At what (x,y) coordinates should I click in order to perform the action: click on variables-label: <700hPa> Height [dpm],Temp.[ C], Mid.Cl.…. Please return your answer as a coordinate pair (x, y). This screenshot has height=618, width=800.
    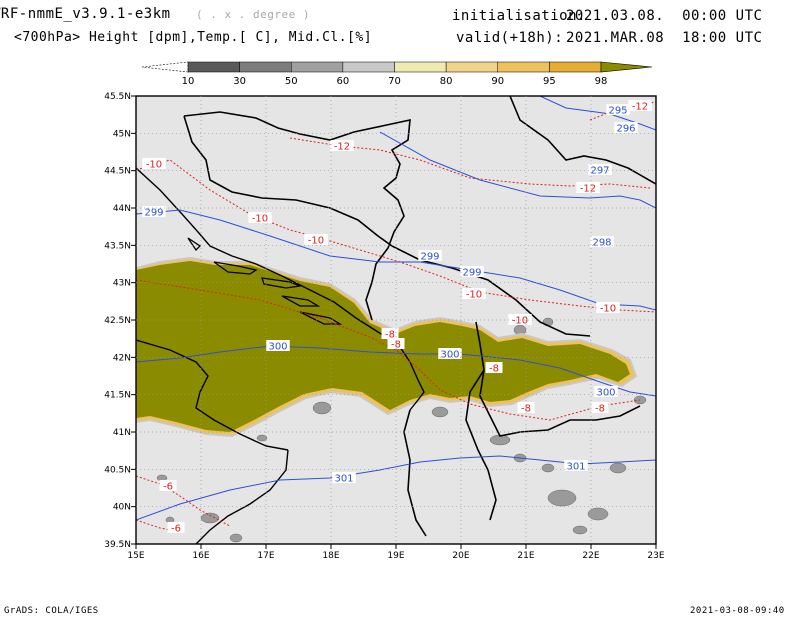
    Looking at the image, I should click on (193, 37).